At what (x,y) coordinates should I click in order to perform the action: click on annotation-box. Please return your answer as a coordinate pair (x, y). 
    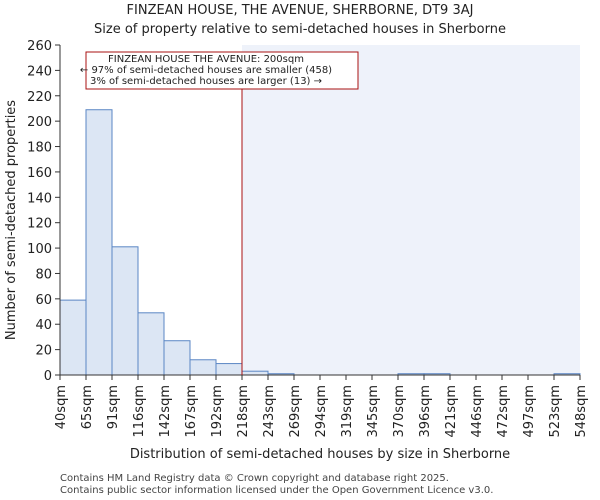
    Looking at the image, I should click on (222, 70).